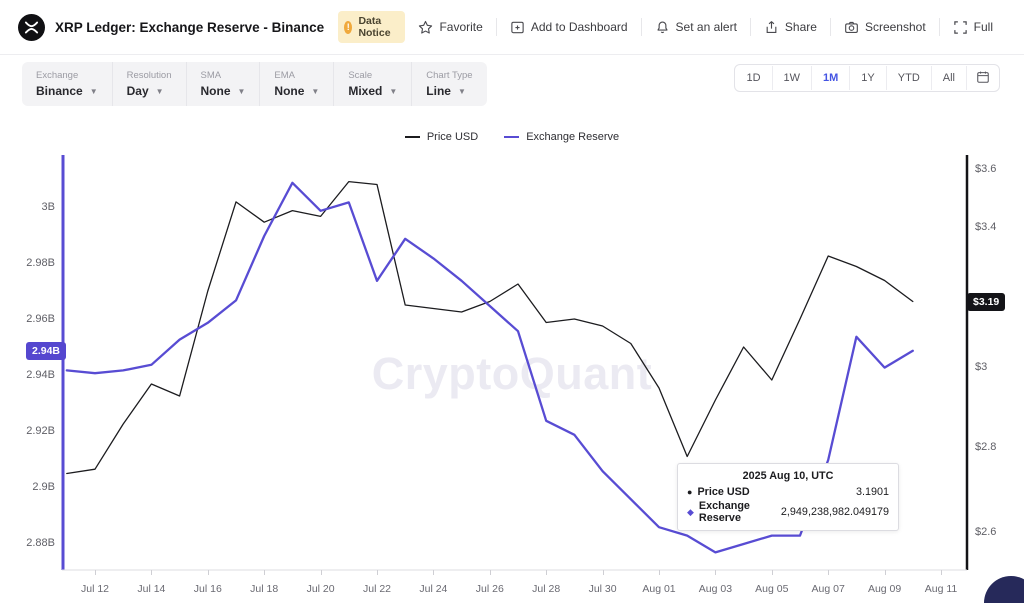  I want to click on dashboard-icon, so click(517, 27).